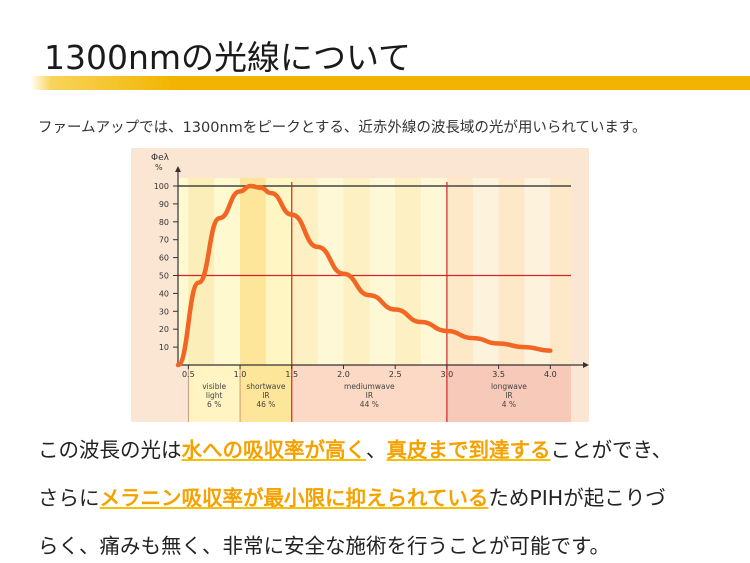 The width and height of the screenshot is (750, 563). Describe the element at coordinates (164, 276) in the screenshot. I see `y-tick-label: 50` at that location.